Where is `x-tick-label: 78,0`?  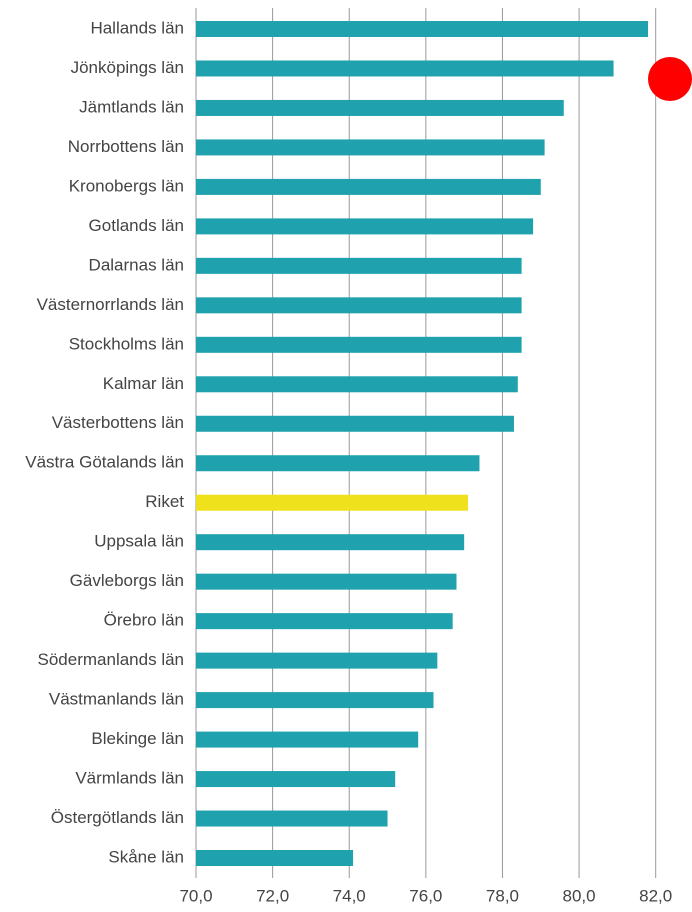 x-tick-label: 78,0 is located at coordinates (502, 895).